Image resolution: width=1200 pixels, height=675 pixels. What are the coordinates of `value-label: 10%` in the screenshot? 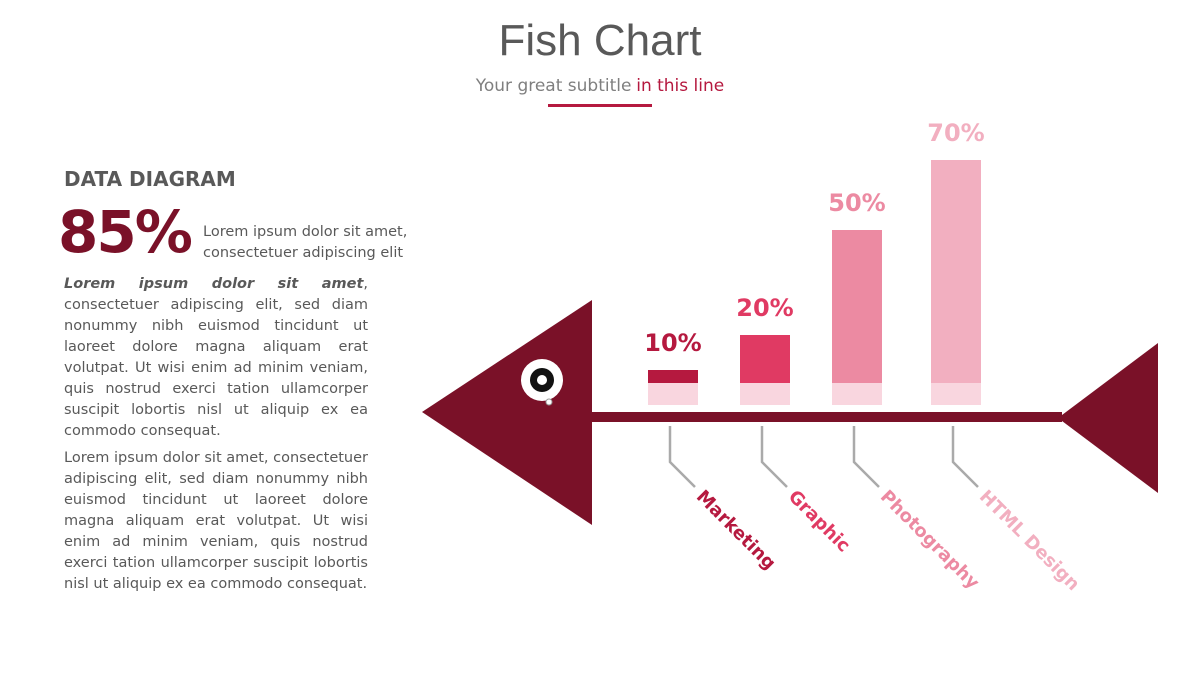 It's located at (672, 343).